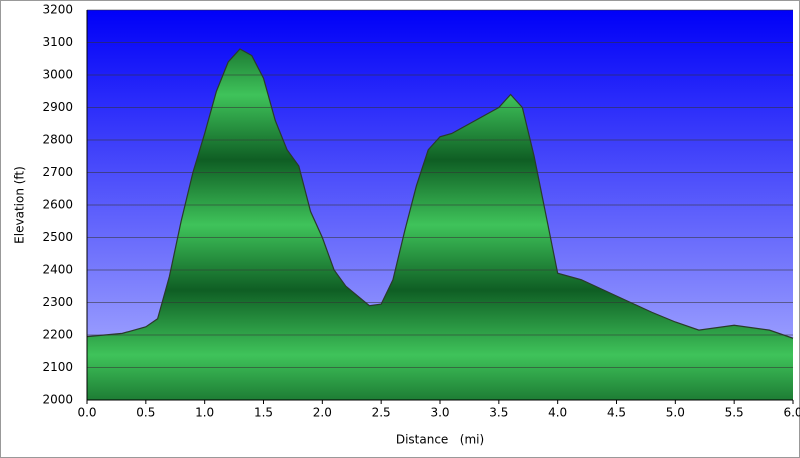 The width and height of the screenshot is (800, 458). I want to click on y-axis-title: Elevation (ft), so click(20, 205).